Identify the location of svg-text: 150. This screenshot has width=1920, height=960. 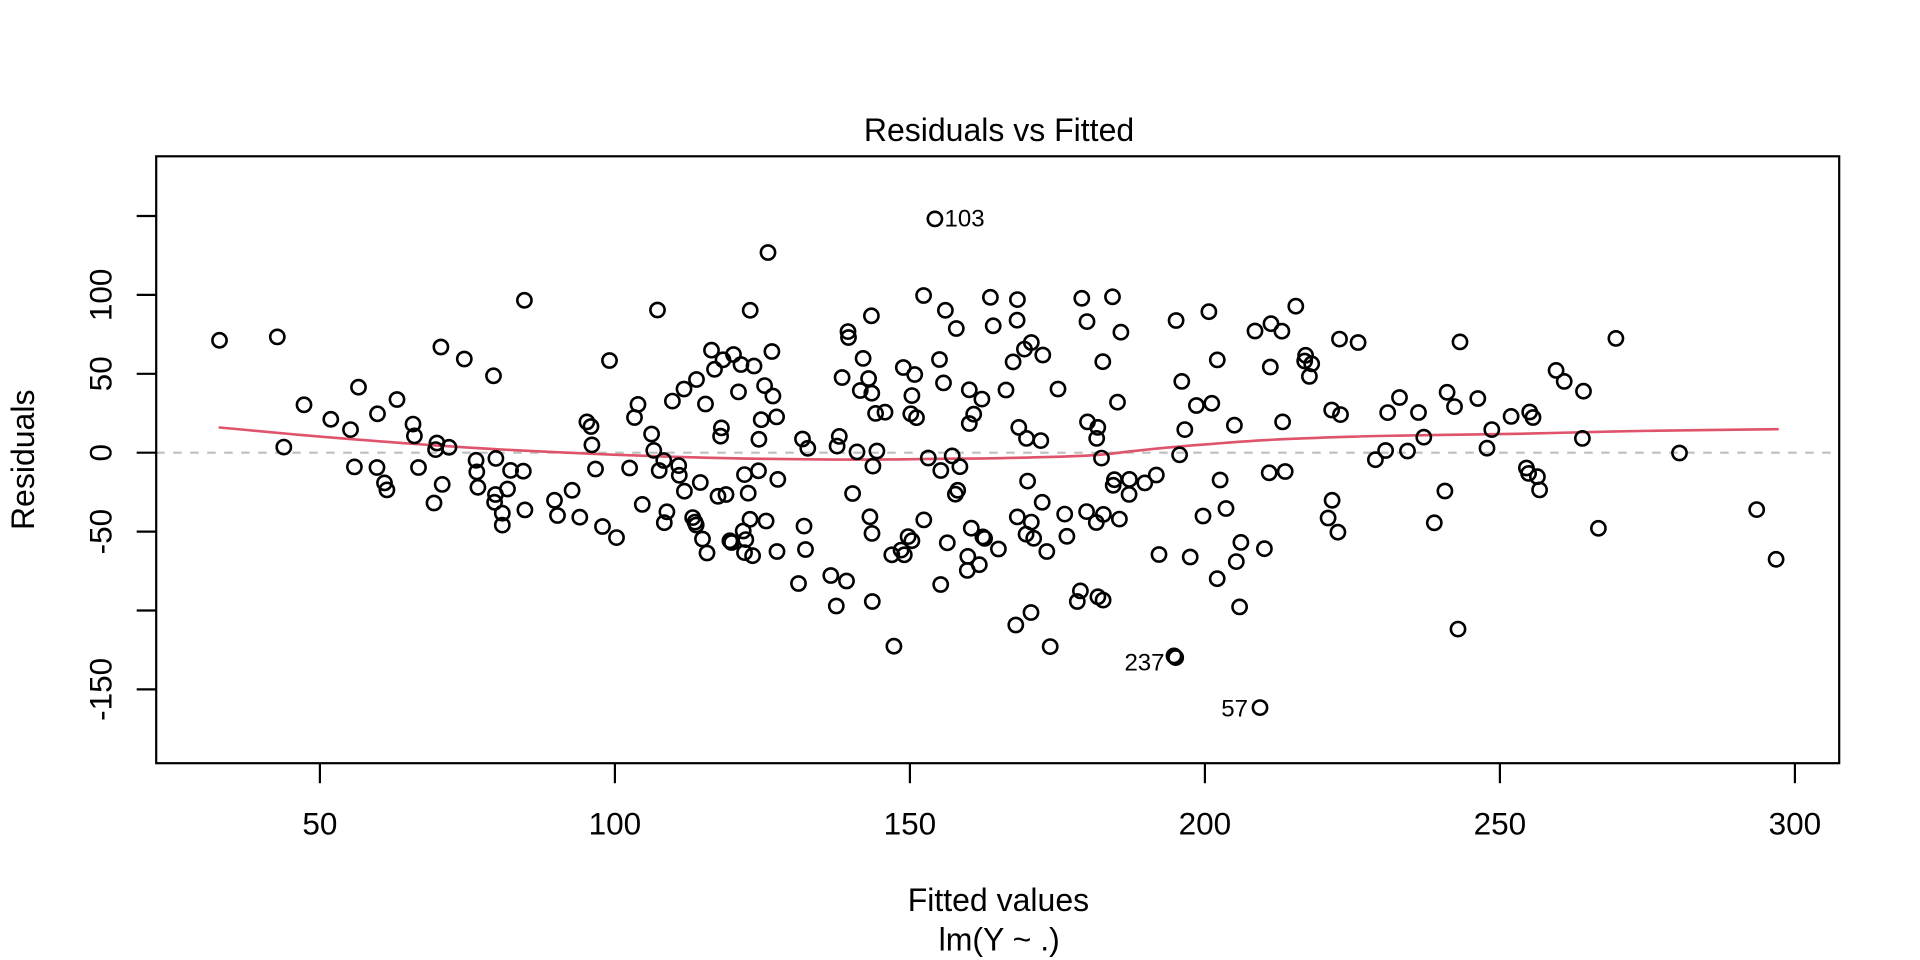
(910, 823).